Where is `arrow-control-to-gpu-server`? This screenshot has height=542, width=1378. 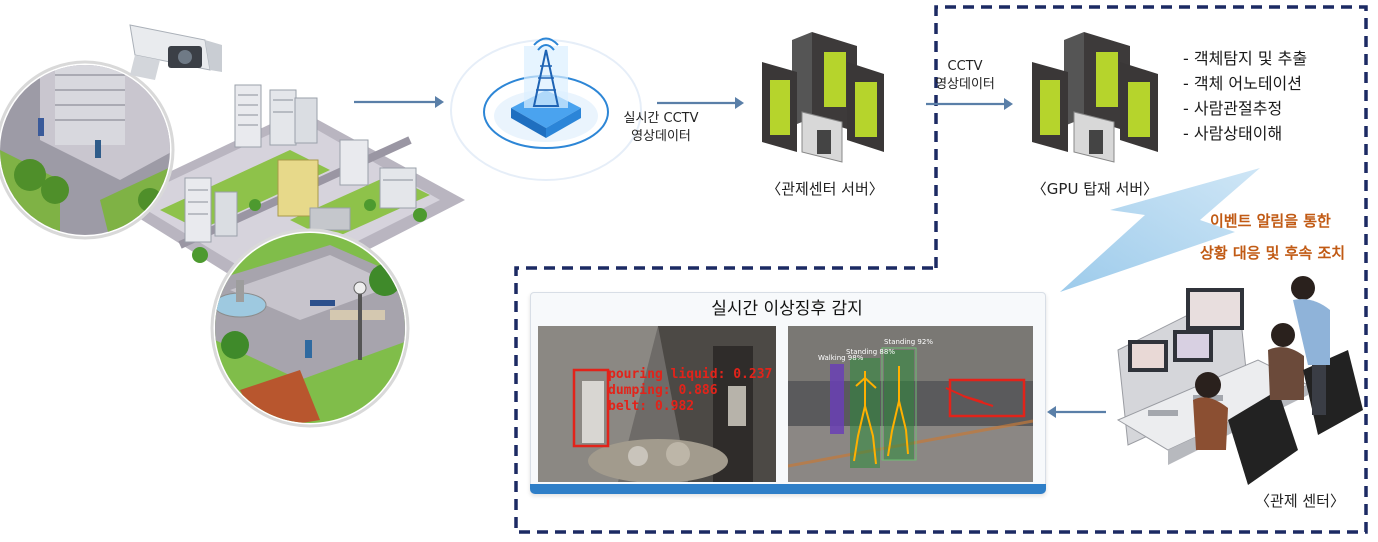 arrow-control-to-gpu-server is located at coordinates (969, 104).